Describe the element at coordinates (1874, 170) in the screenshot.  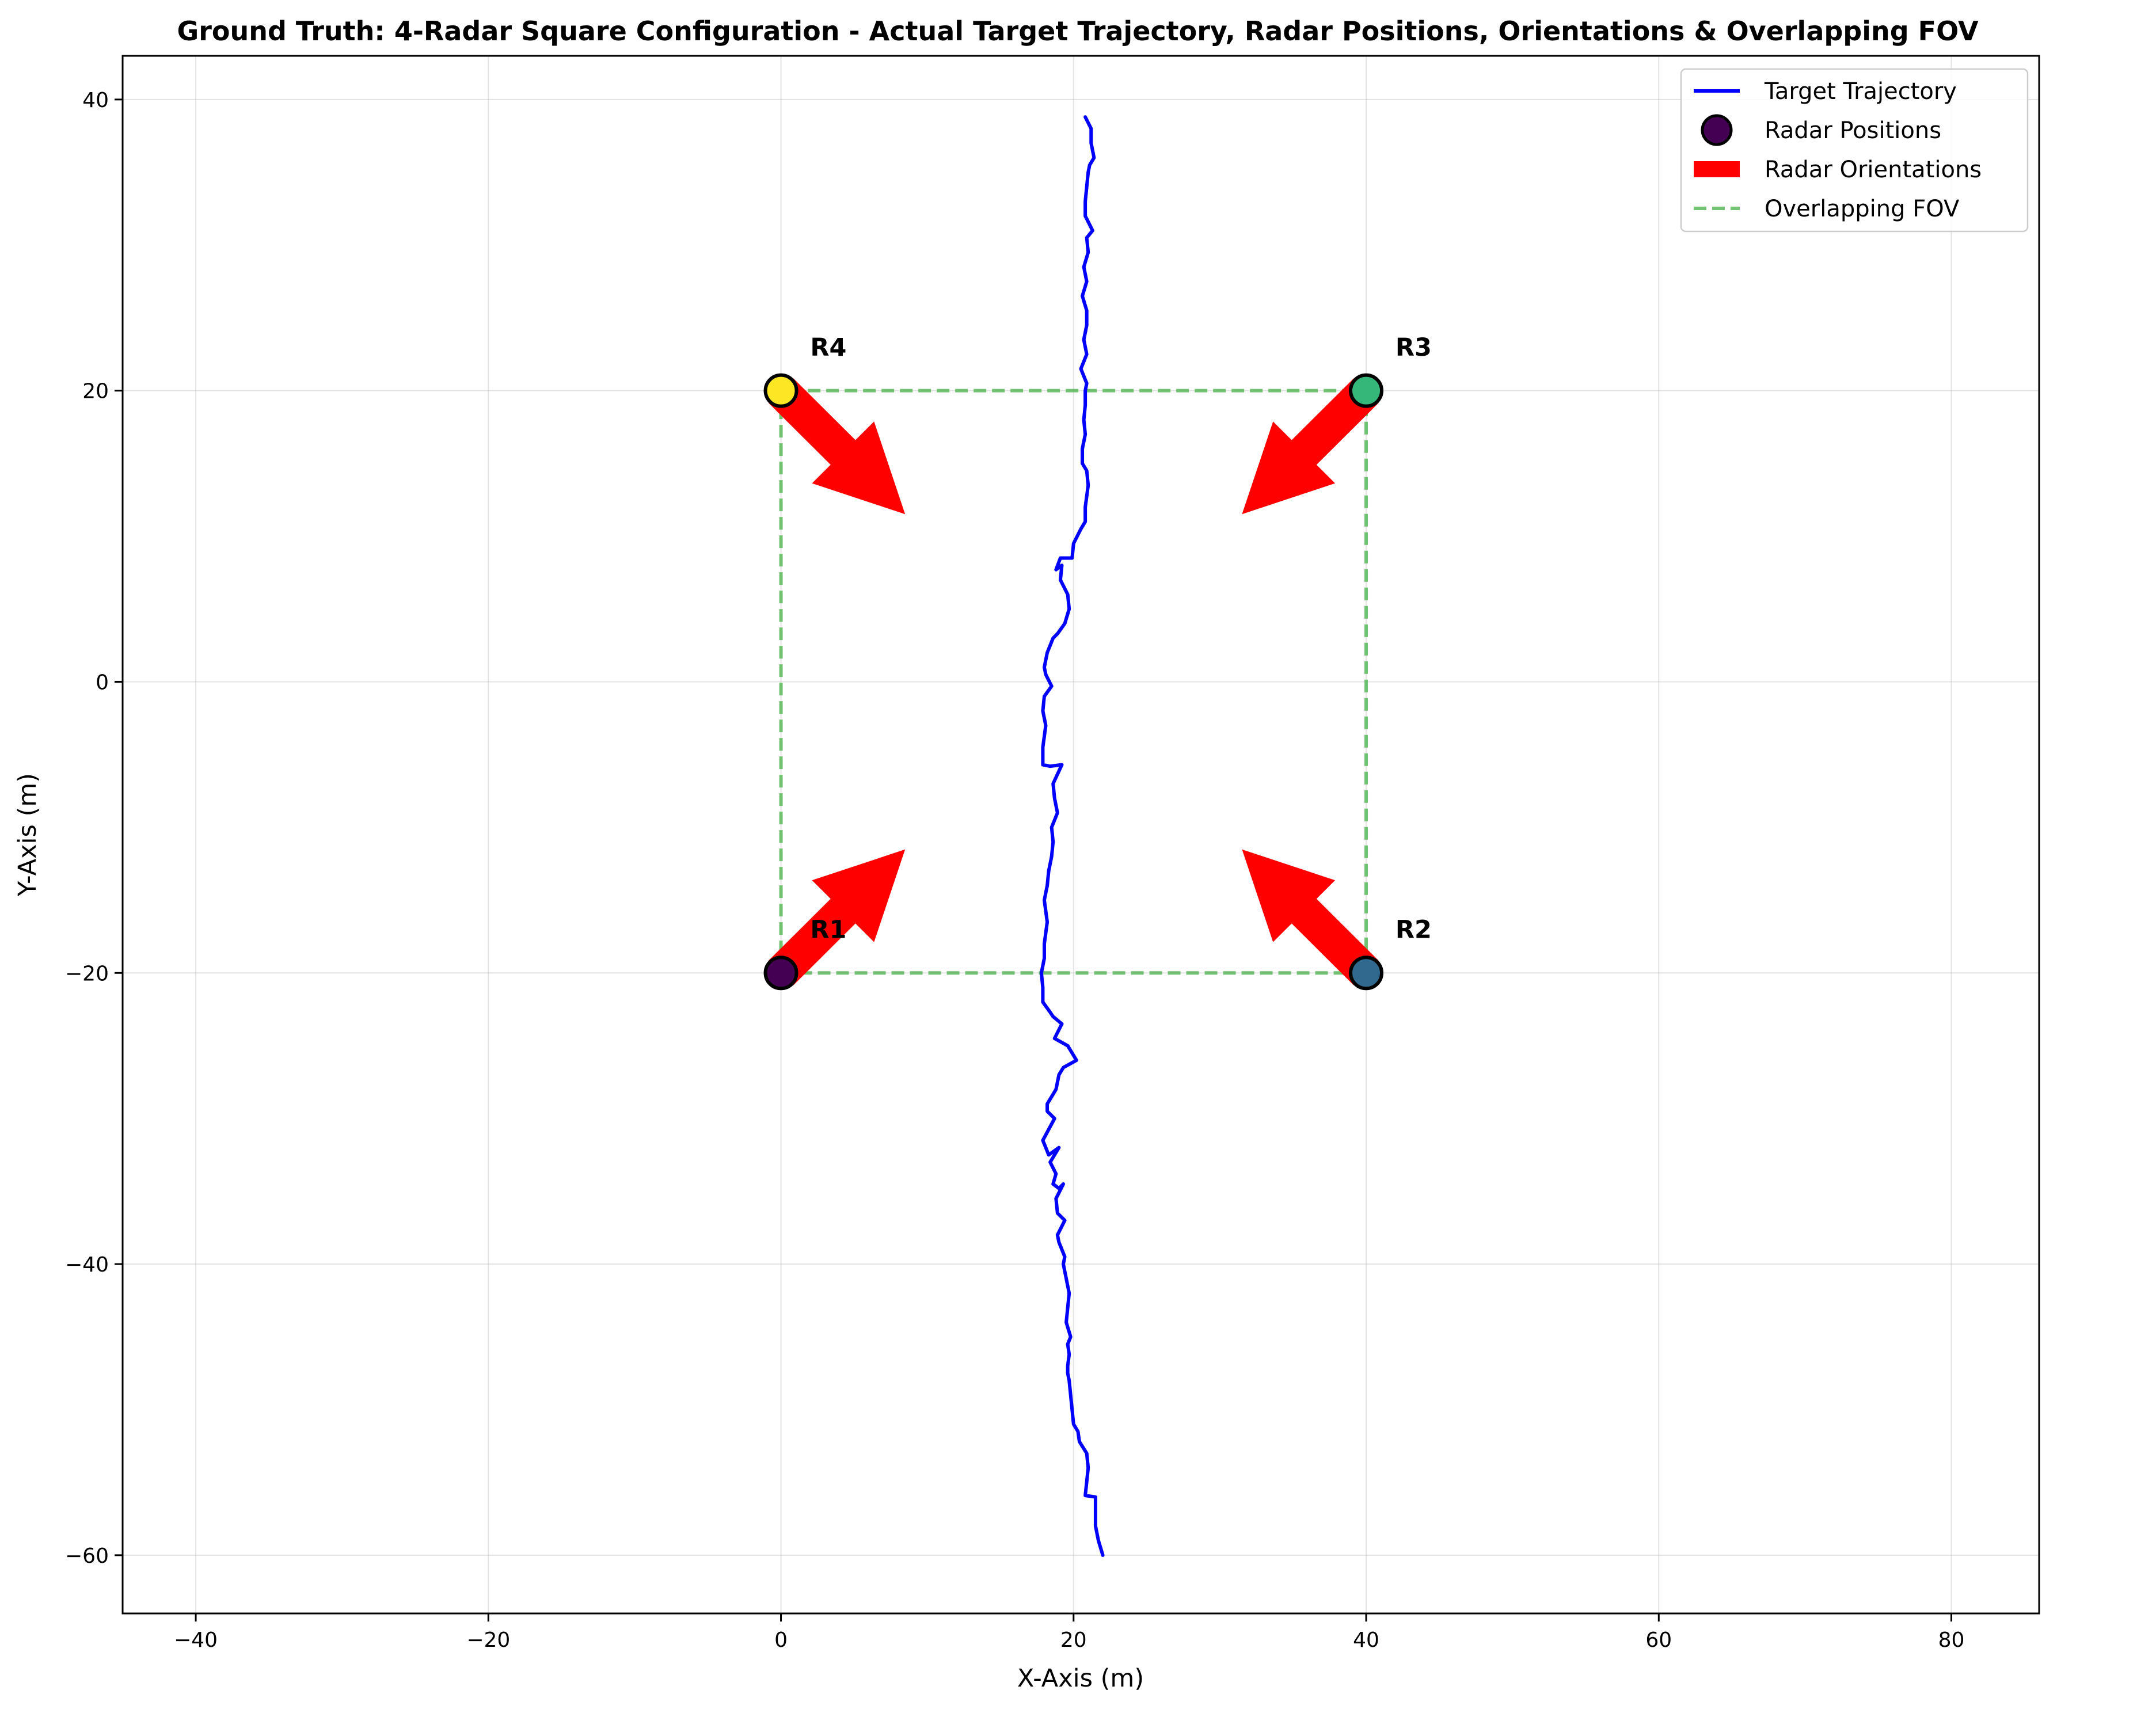
I see `legend-item-radar-orientations: Radar Orientations` at that location.